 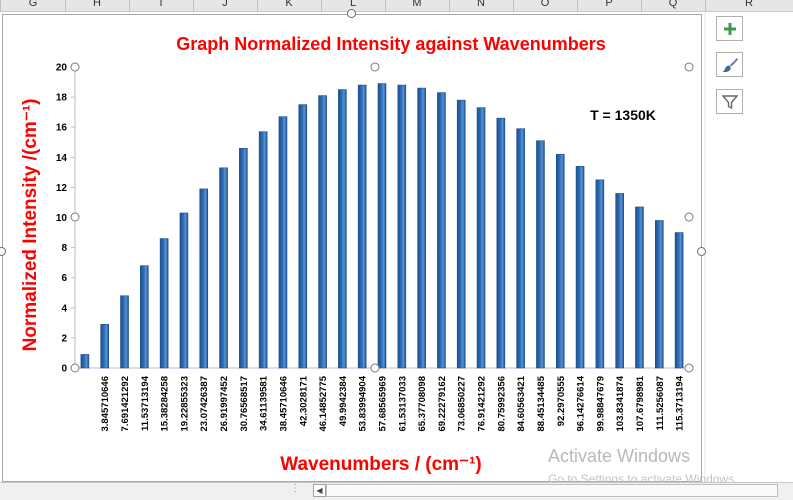 I want to click on column-letter-h: H, so click(x=97, y=4).